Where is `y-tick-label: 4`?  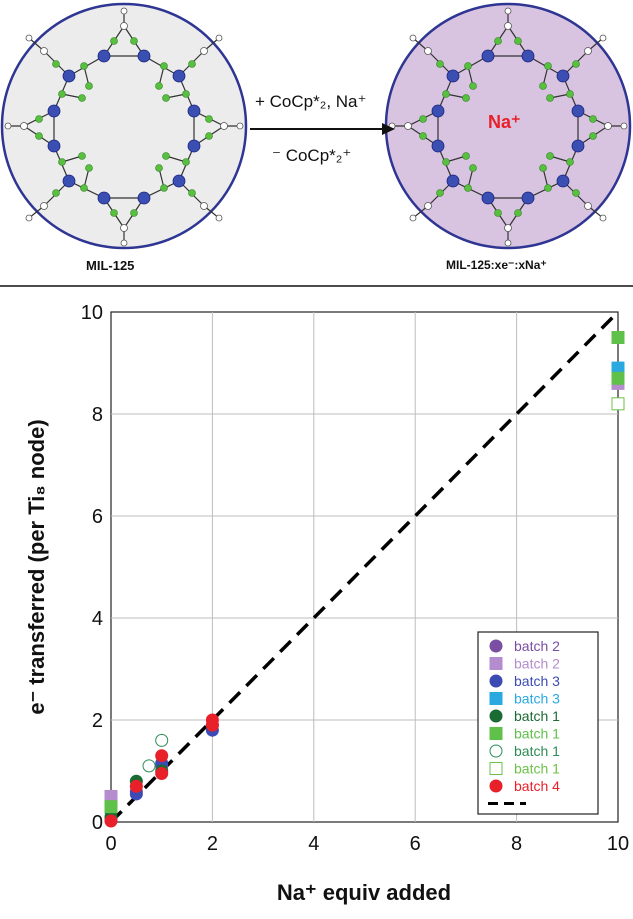 y-tick-label: 4 is located at coordinates (97, 619).